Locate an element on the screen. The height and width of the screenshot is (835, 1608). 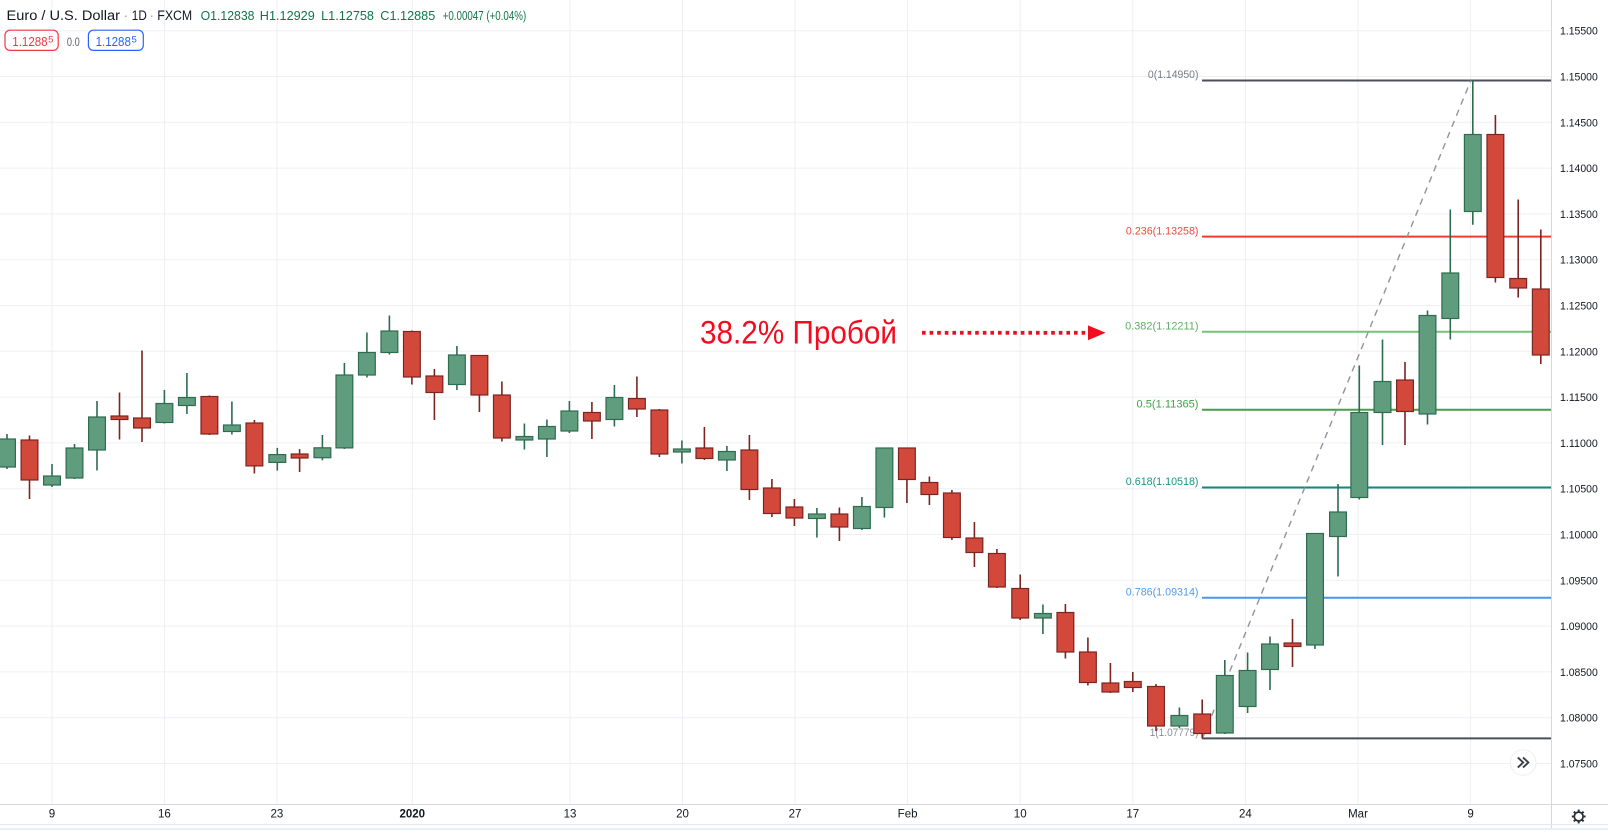
svg-text: 1.10500 is located at coordinates (1579, 490).